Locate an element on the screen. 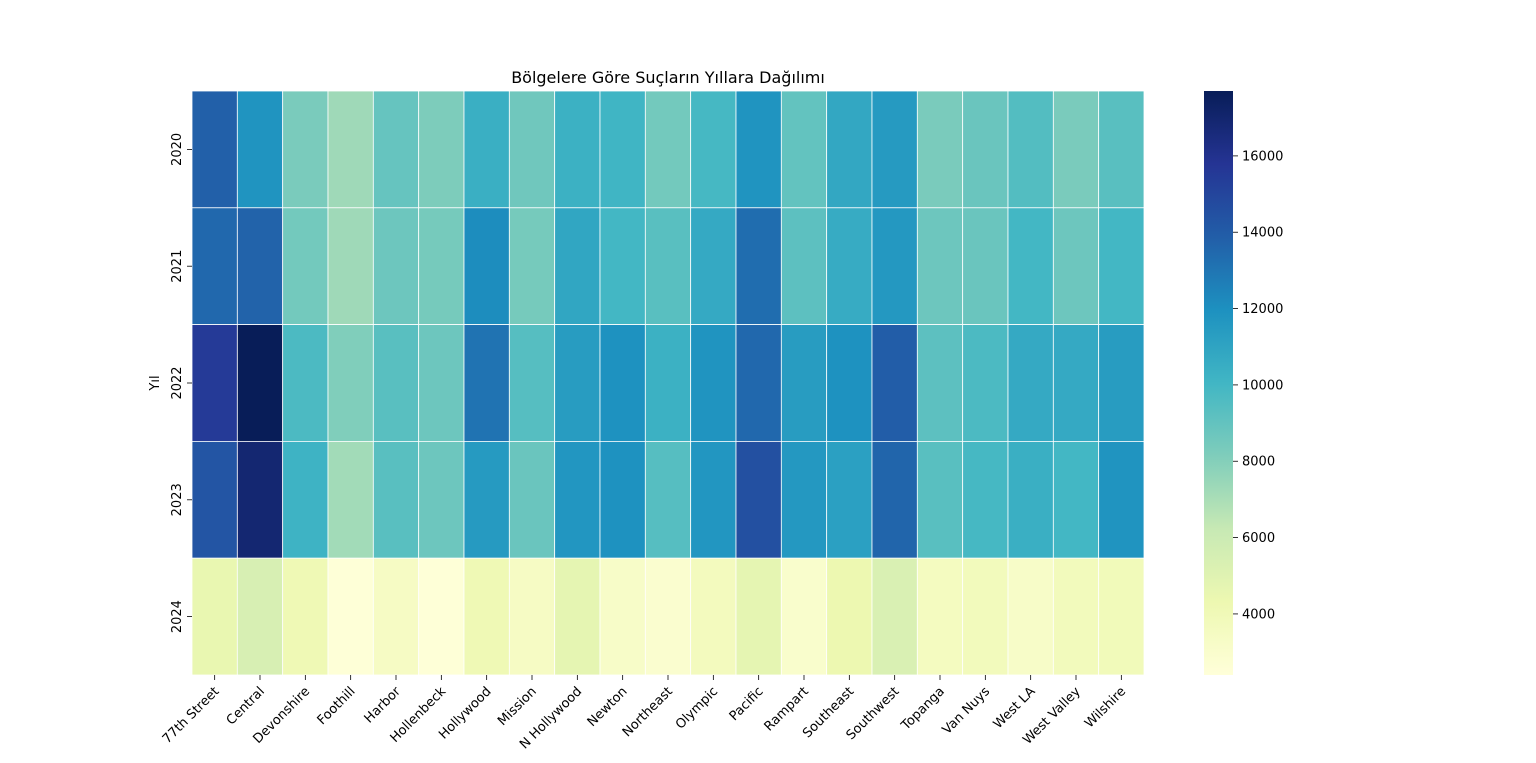 The image size is (1536, 763). colorbar-tick-label: 4000 is located at coordinates (1258, 614).